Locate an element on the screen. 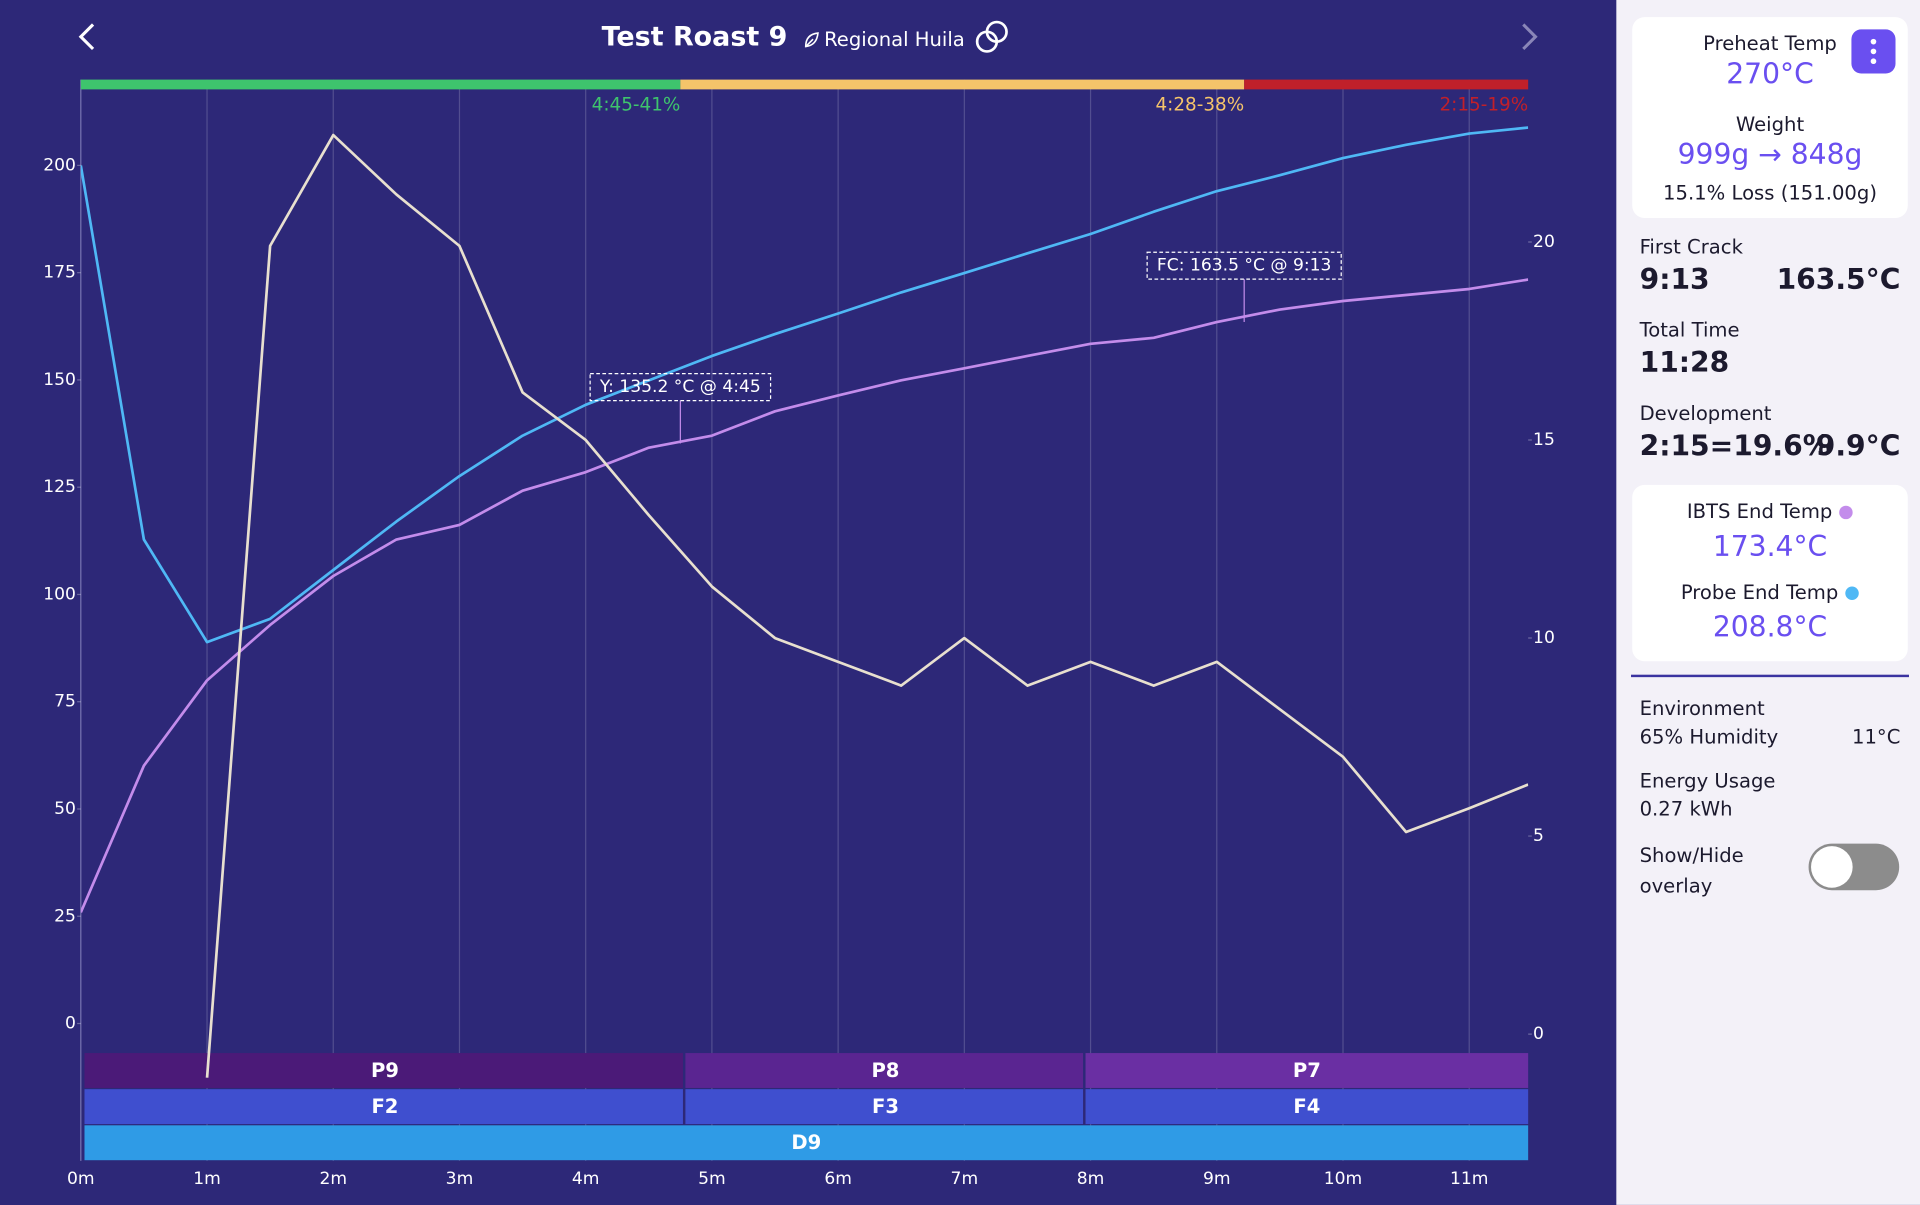 Image resolution: width=1920 pixels, height=1205 pixels. phase-label: 4:45-41% is located at coordinates (636, 104).